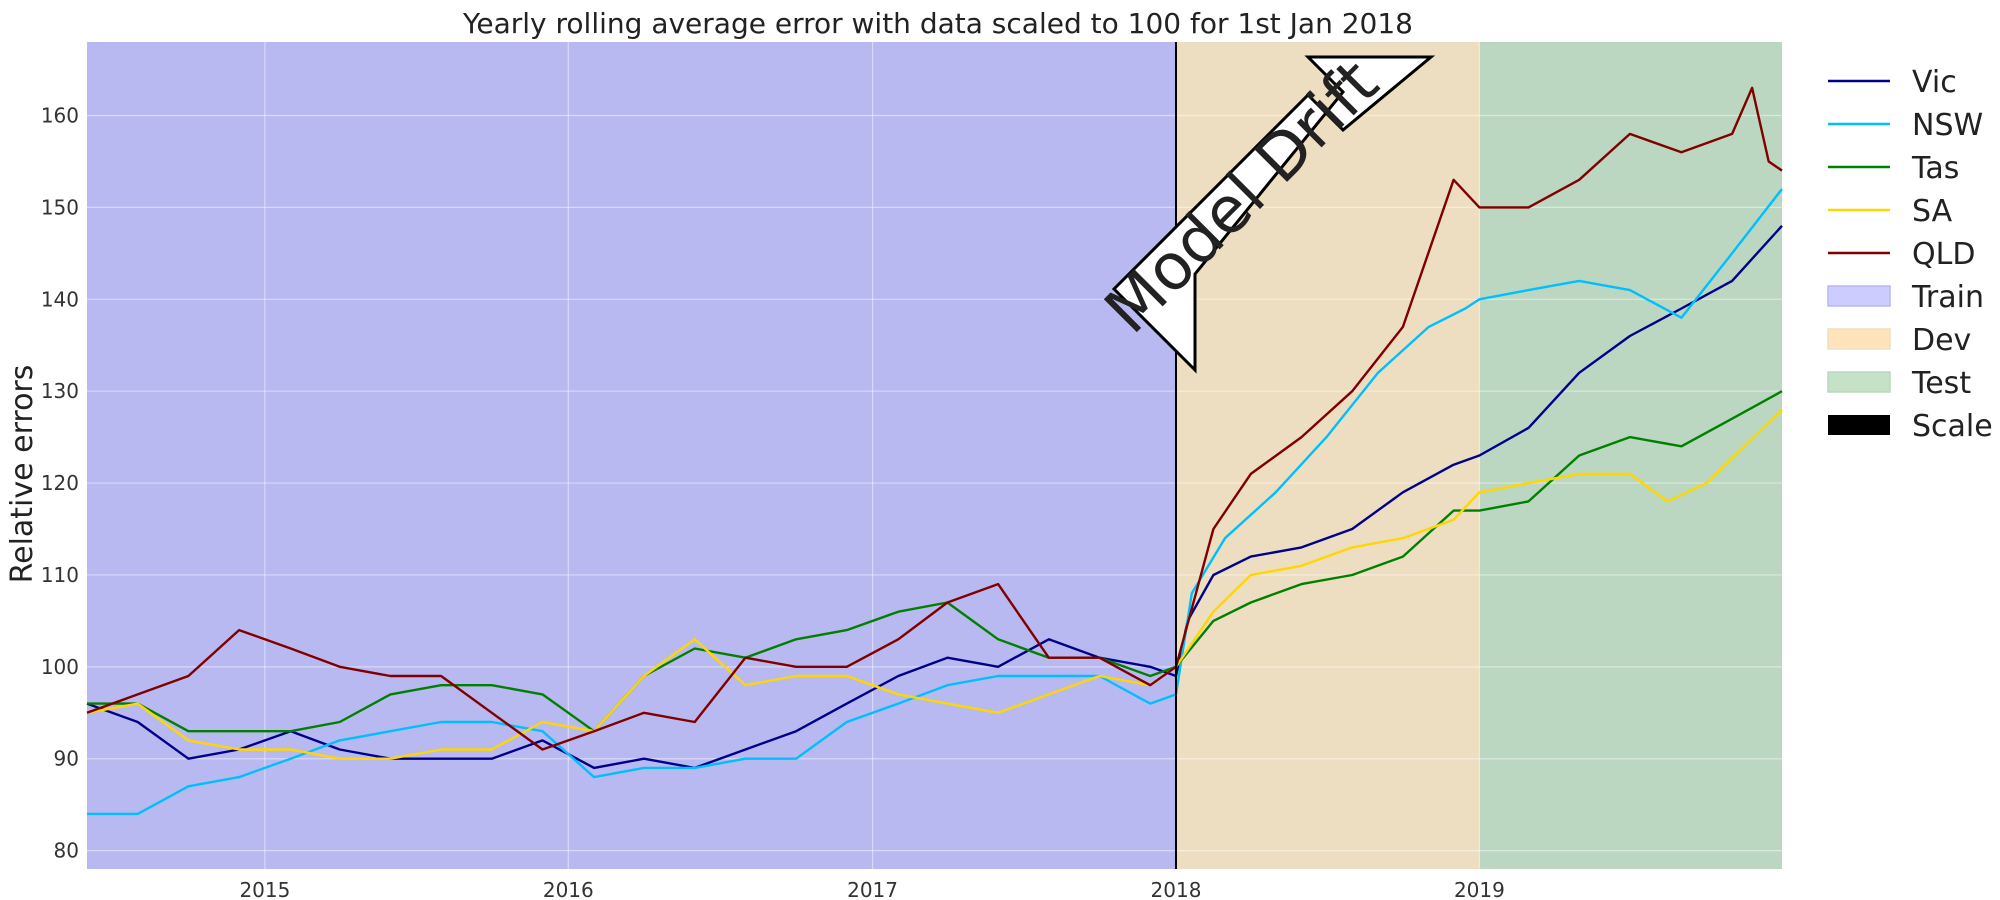  What do you see at coordinates (1859, 339) in the screenshot?
I see `legend-swatch-dev` at bounding box center [1859, 339].